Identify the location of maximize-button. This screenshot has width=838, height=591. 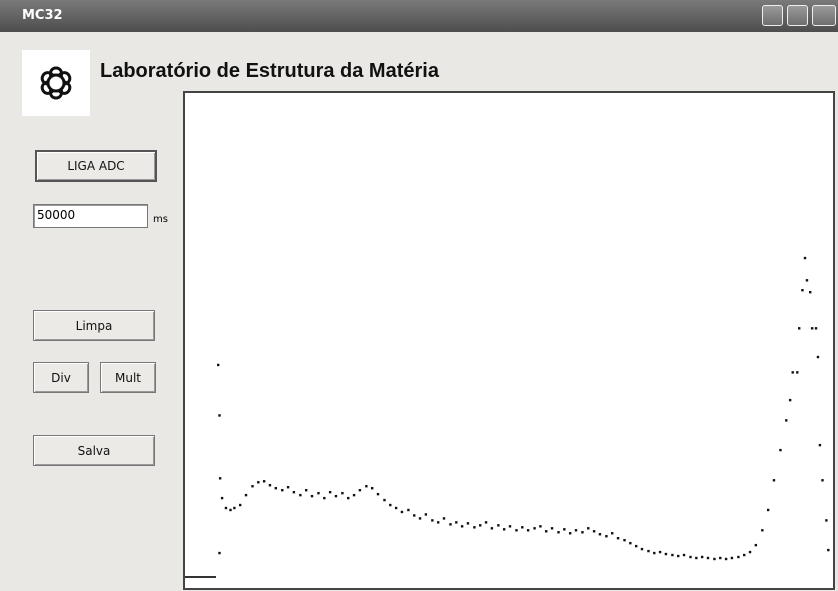
(797, 15).